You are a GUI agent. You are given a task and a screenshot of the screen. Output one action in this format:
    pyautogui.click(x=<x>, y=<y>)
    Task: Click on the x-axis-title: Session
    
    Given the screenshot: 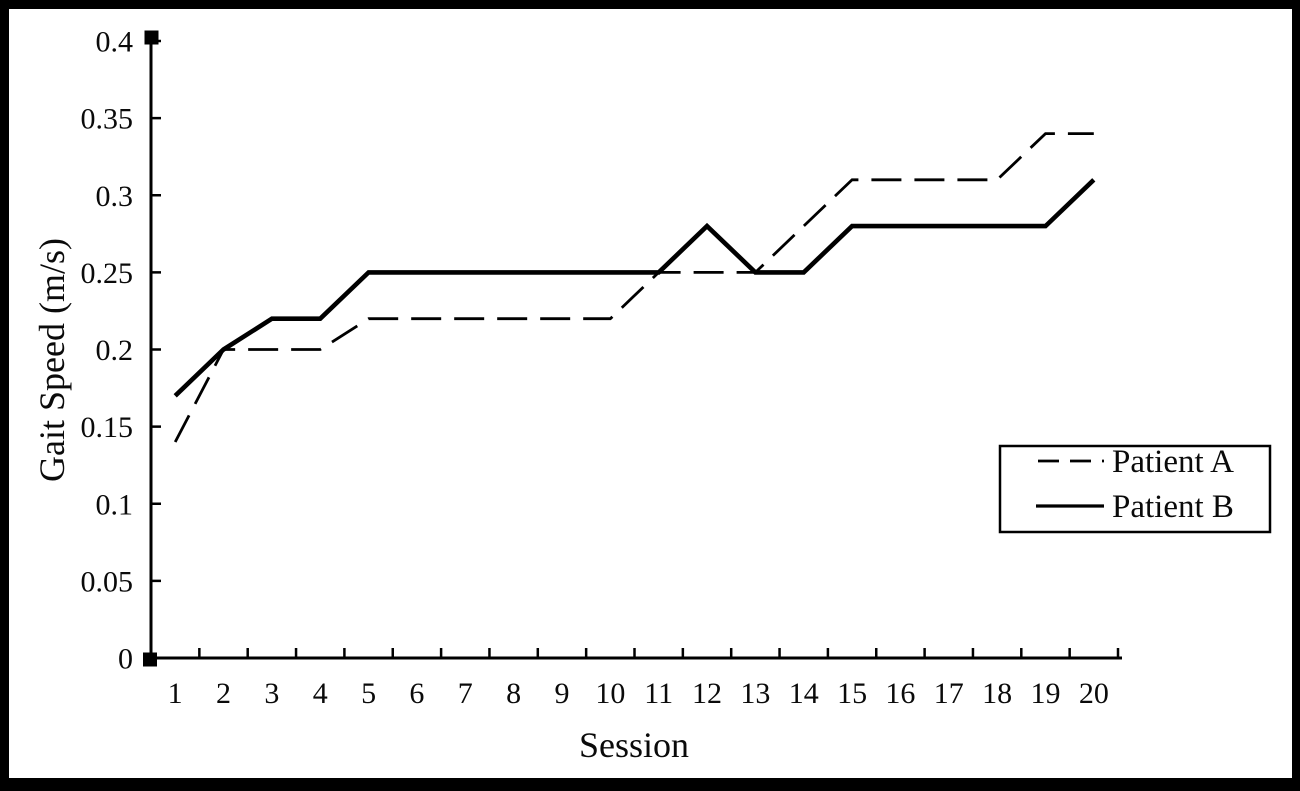 What is the action you would take?
    pyautogui.click(x=634, y=745)
    